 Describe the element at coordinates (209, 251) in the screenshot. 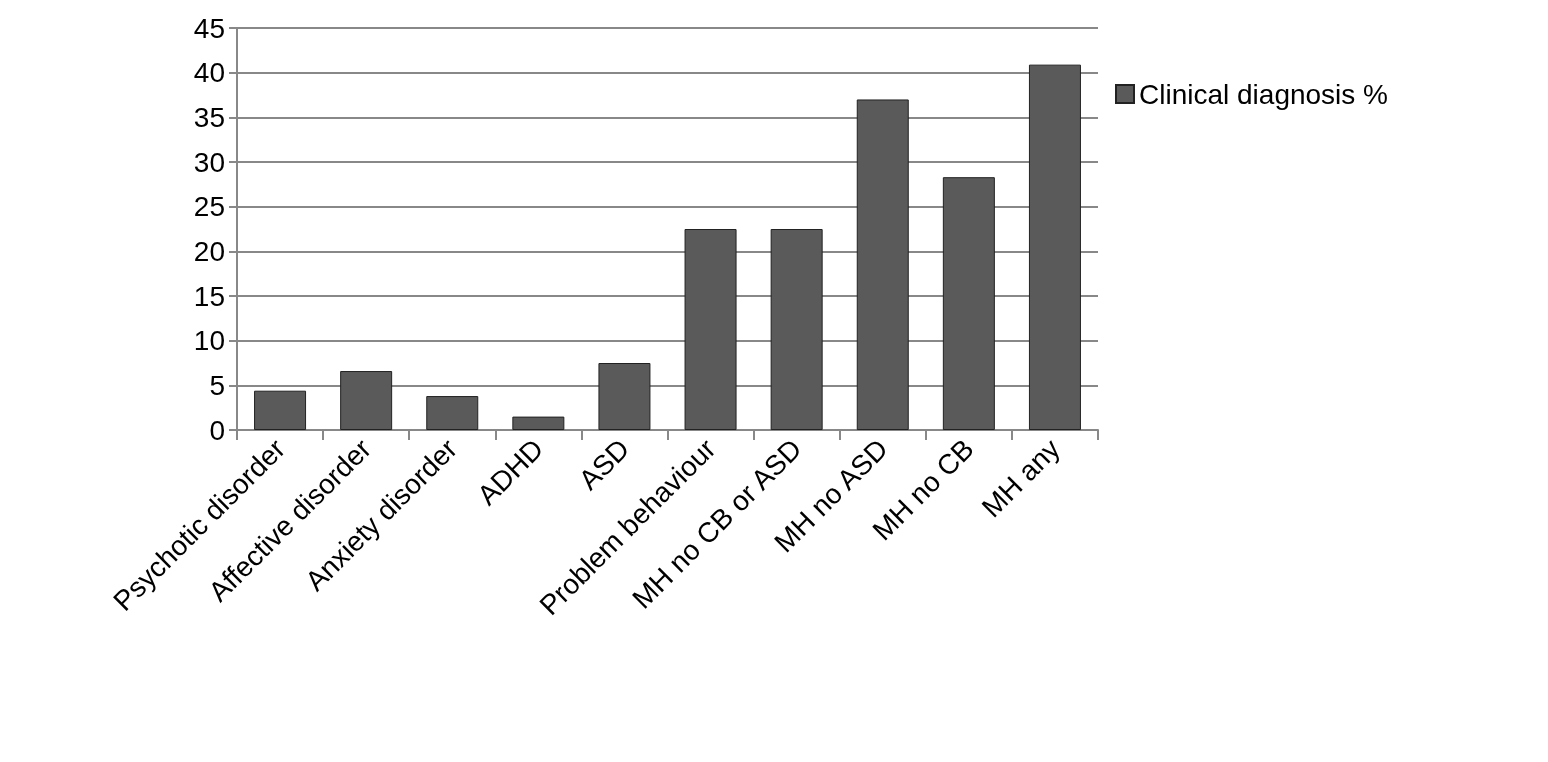

I see `y-tick-label: 20` at that location.